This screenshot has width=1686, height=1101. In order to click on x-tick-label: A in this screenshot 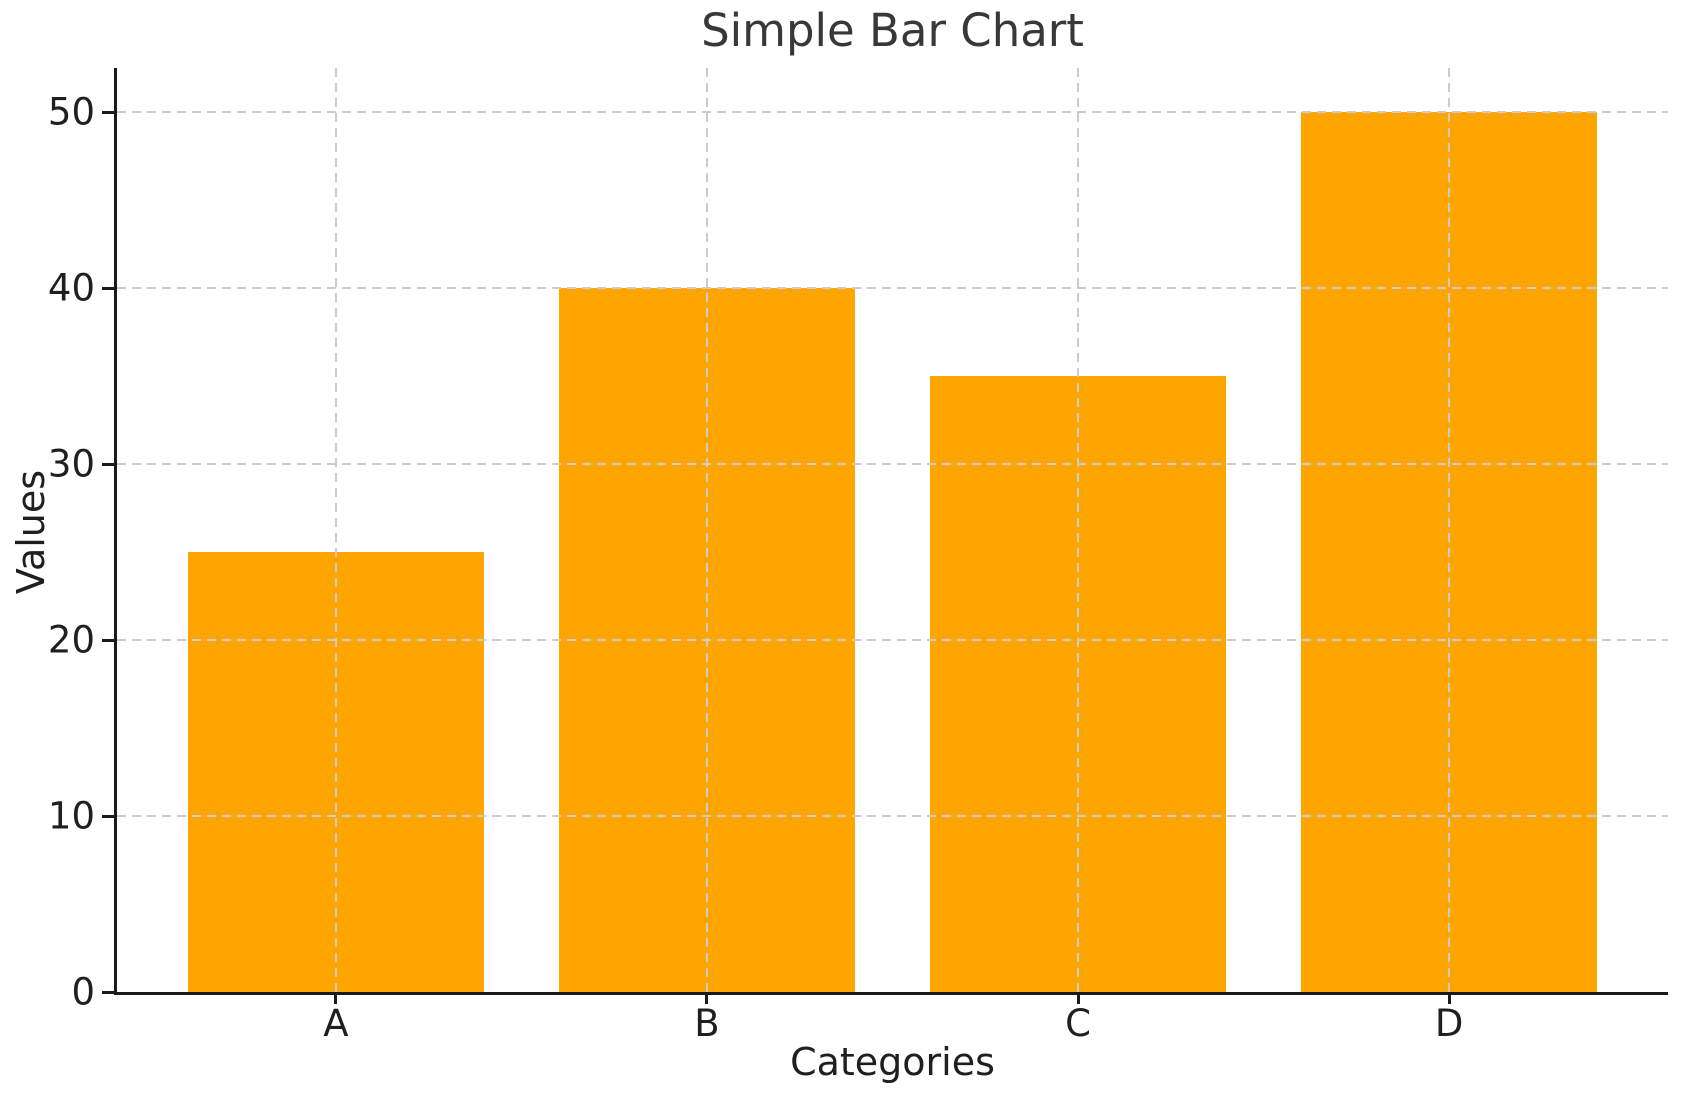, I will do `click(336, 1023)`.